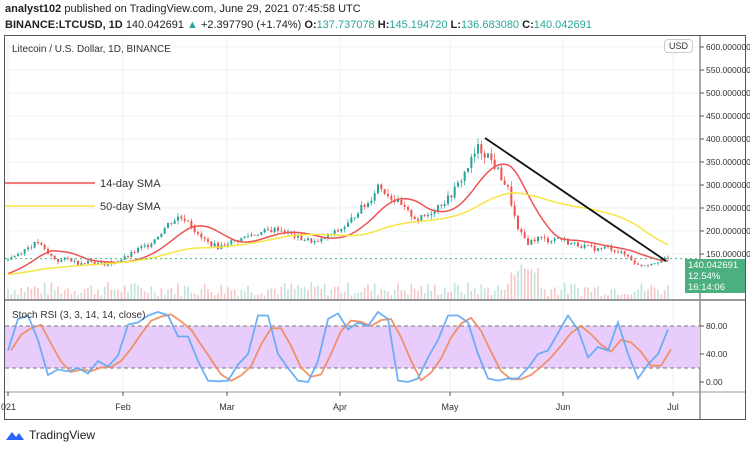 This screenshot has width=750, height=450. Describe the element at coordinates (450, 407) in the screenshot. I see `x-tick-label: May` at that location.